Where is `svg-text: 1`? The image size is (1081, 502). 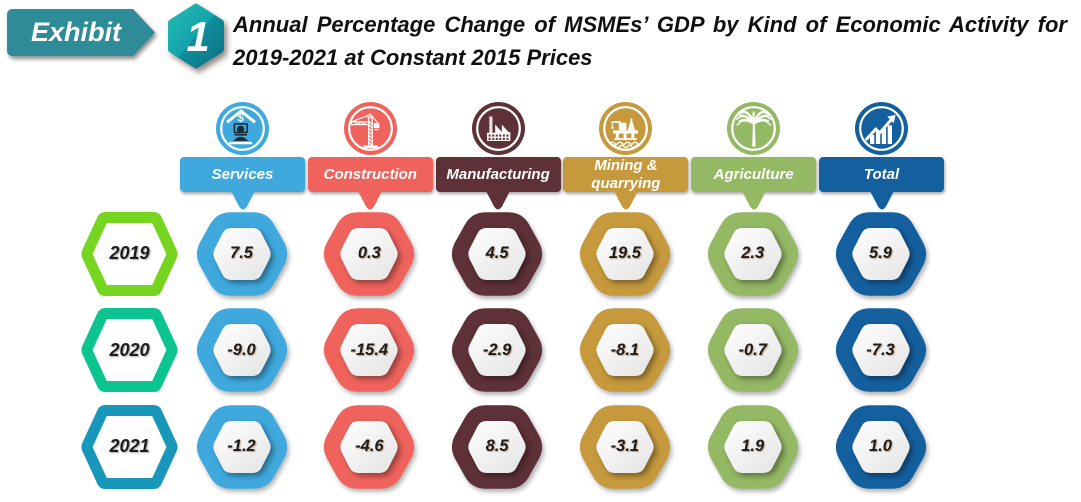
svg-text: 1 is located at coordinates (197, 36).